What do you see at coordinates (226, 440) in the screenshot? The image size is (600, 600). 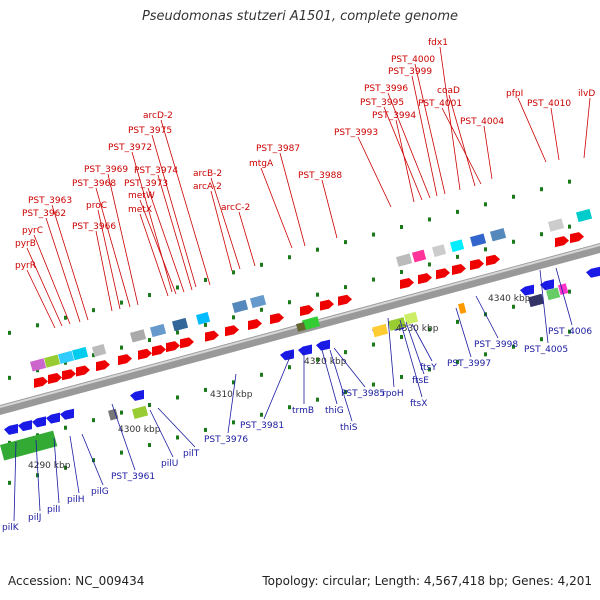 I see `bottom-gene-label: PST_3976` at bounding box center [226, 440].